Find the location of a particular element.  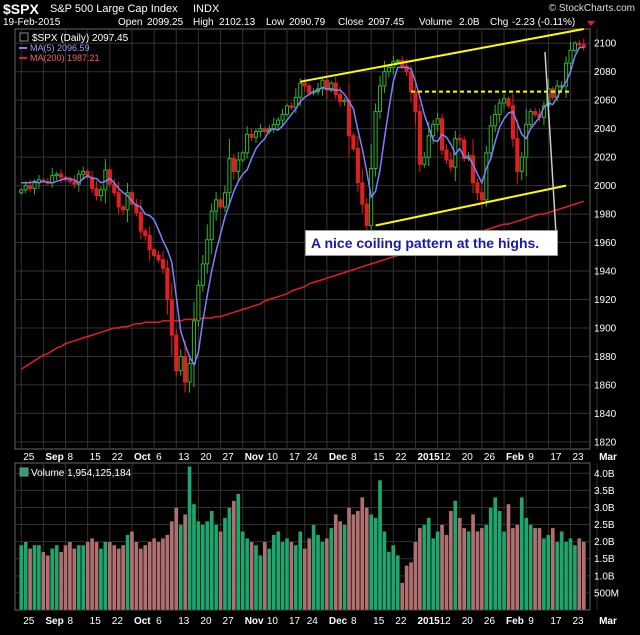

legend-ma200: MA(200) 1987.21 is located at coordinates (65, 58).